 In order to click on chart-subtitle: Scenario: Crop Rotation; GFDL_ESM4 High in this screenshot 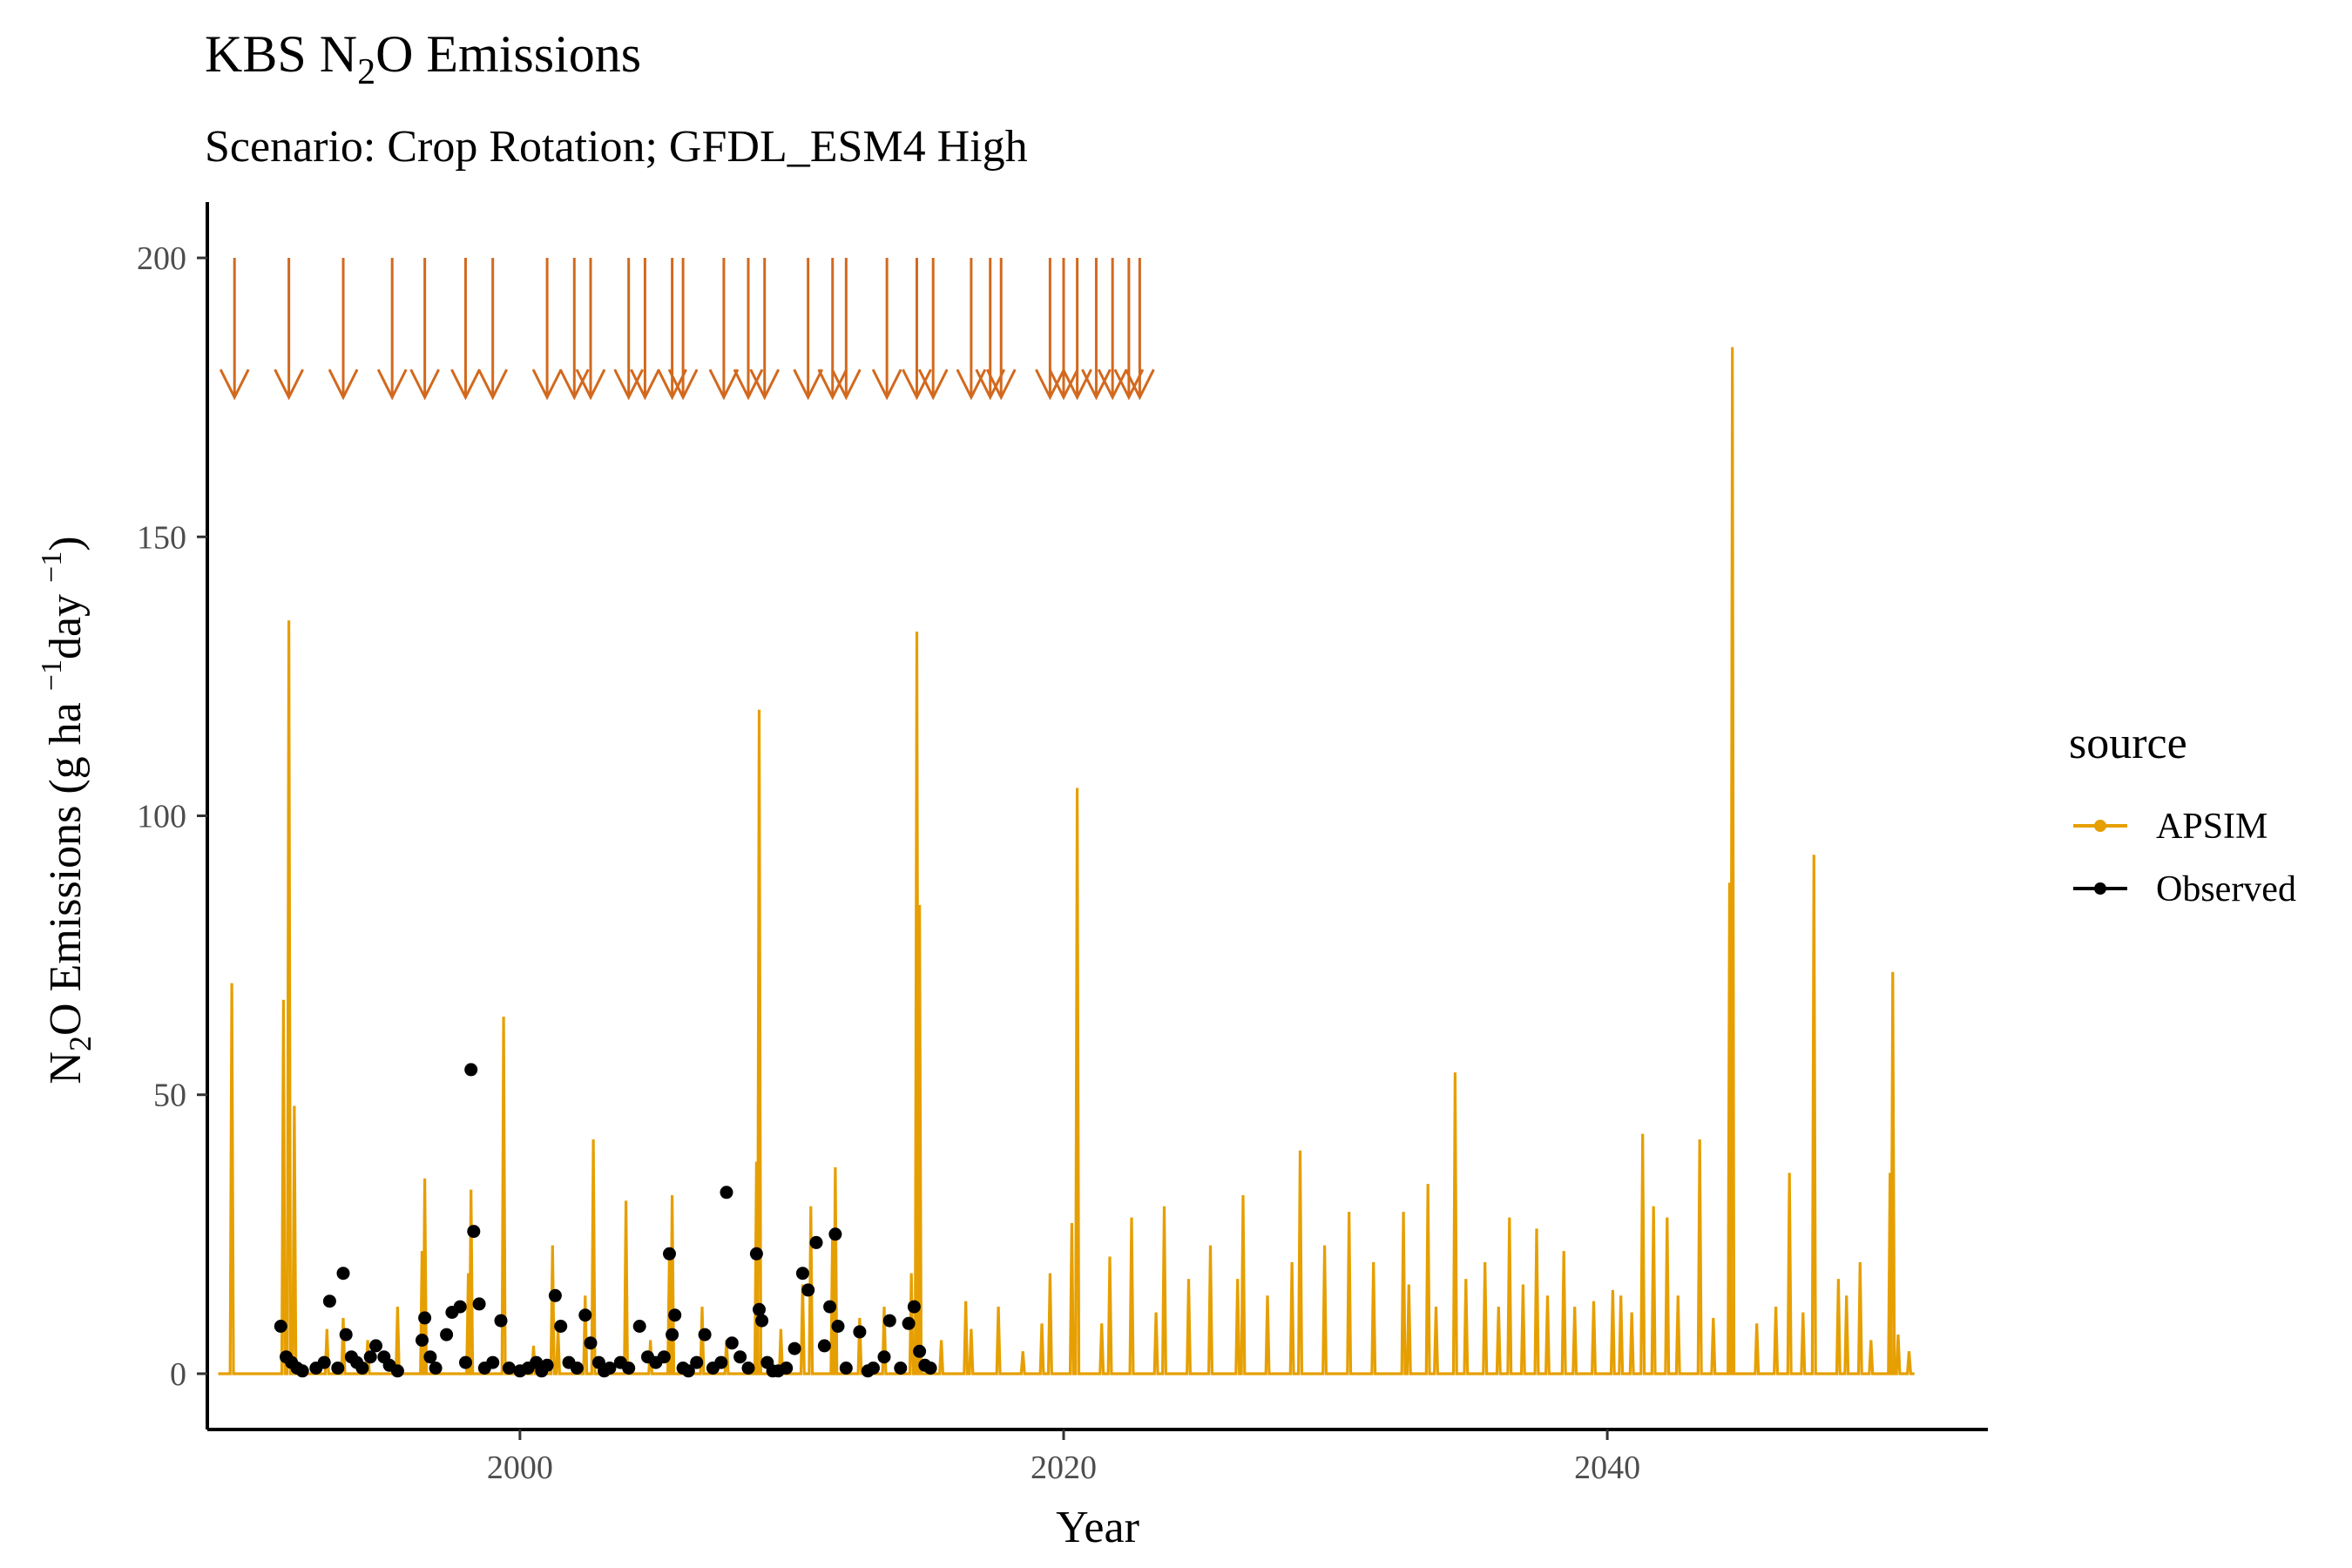, I will do `click(616, 147)`.